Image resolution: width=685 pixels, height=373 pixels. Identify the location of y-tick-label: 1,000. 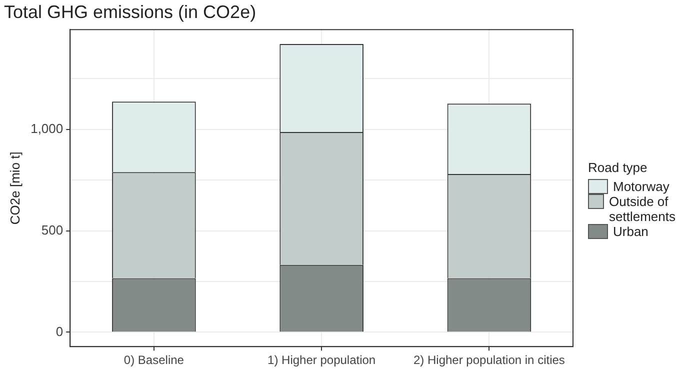
(47, 128).